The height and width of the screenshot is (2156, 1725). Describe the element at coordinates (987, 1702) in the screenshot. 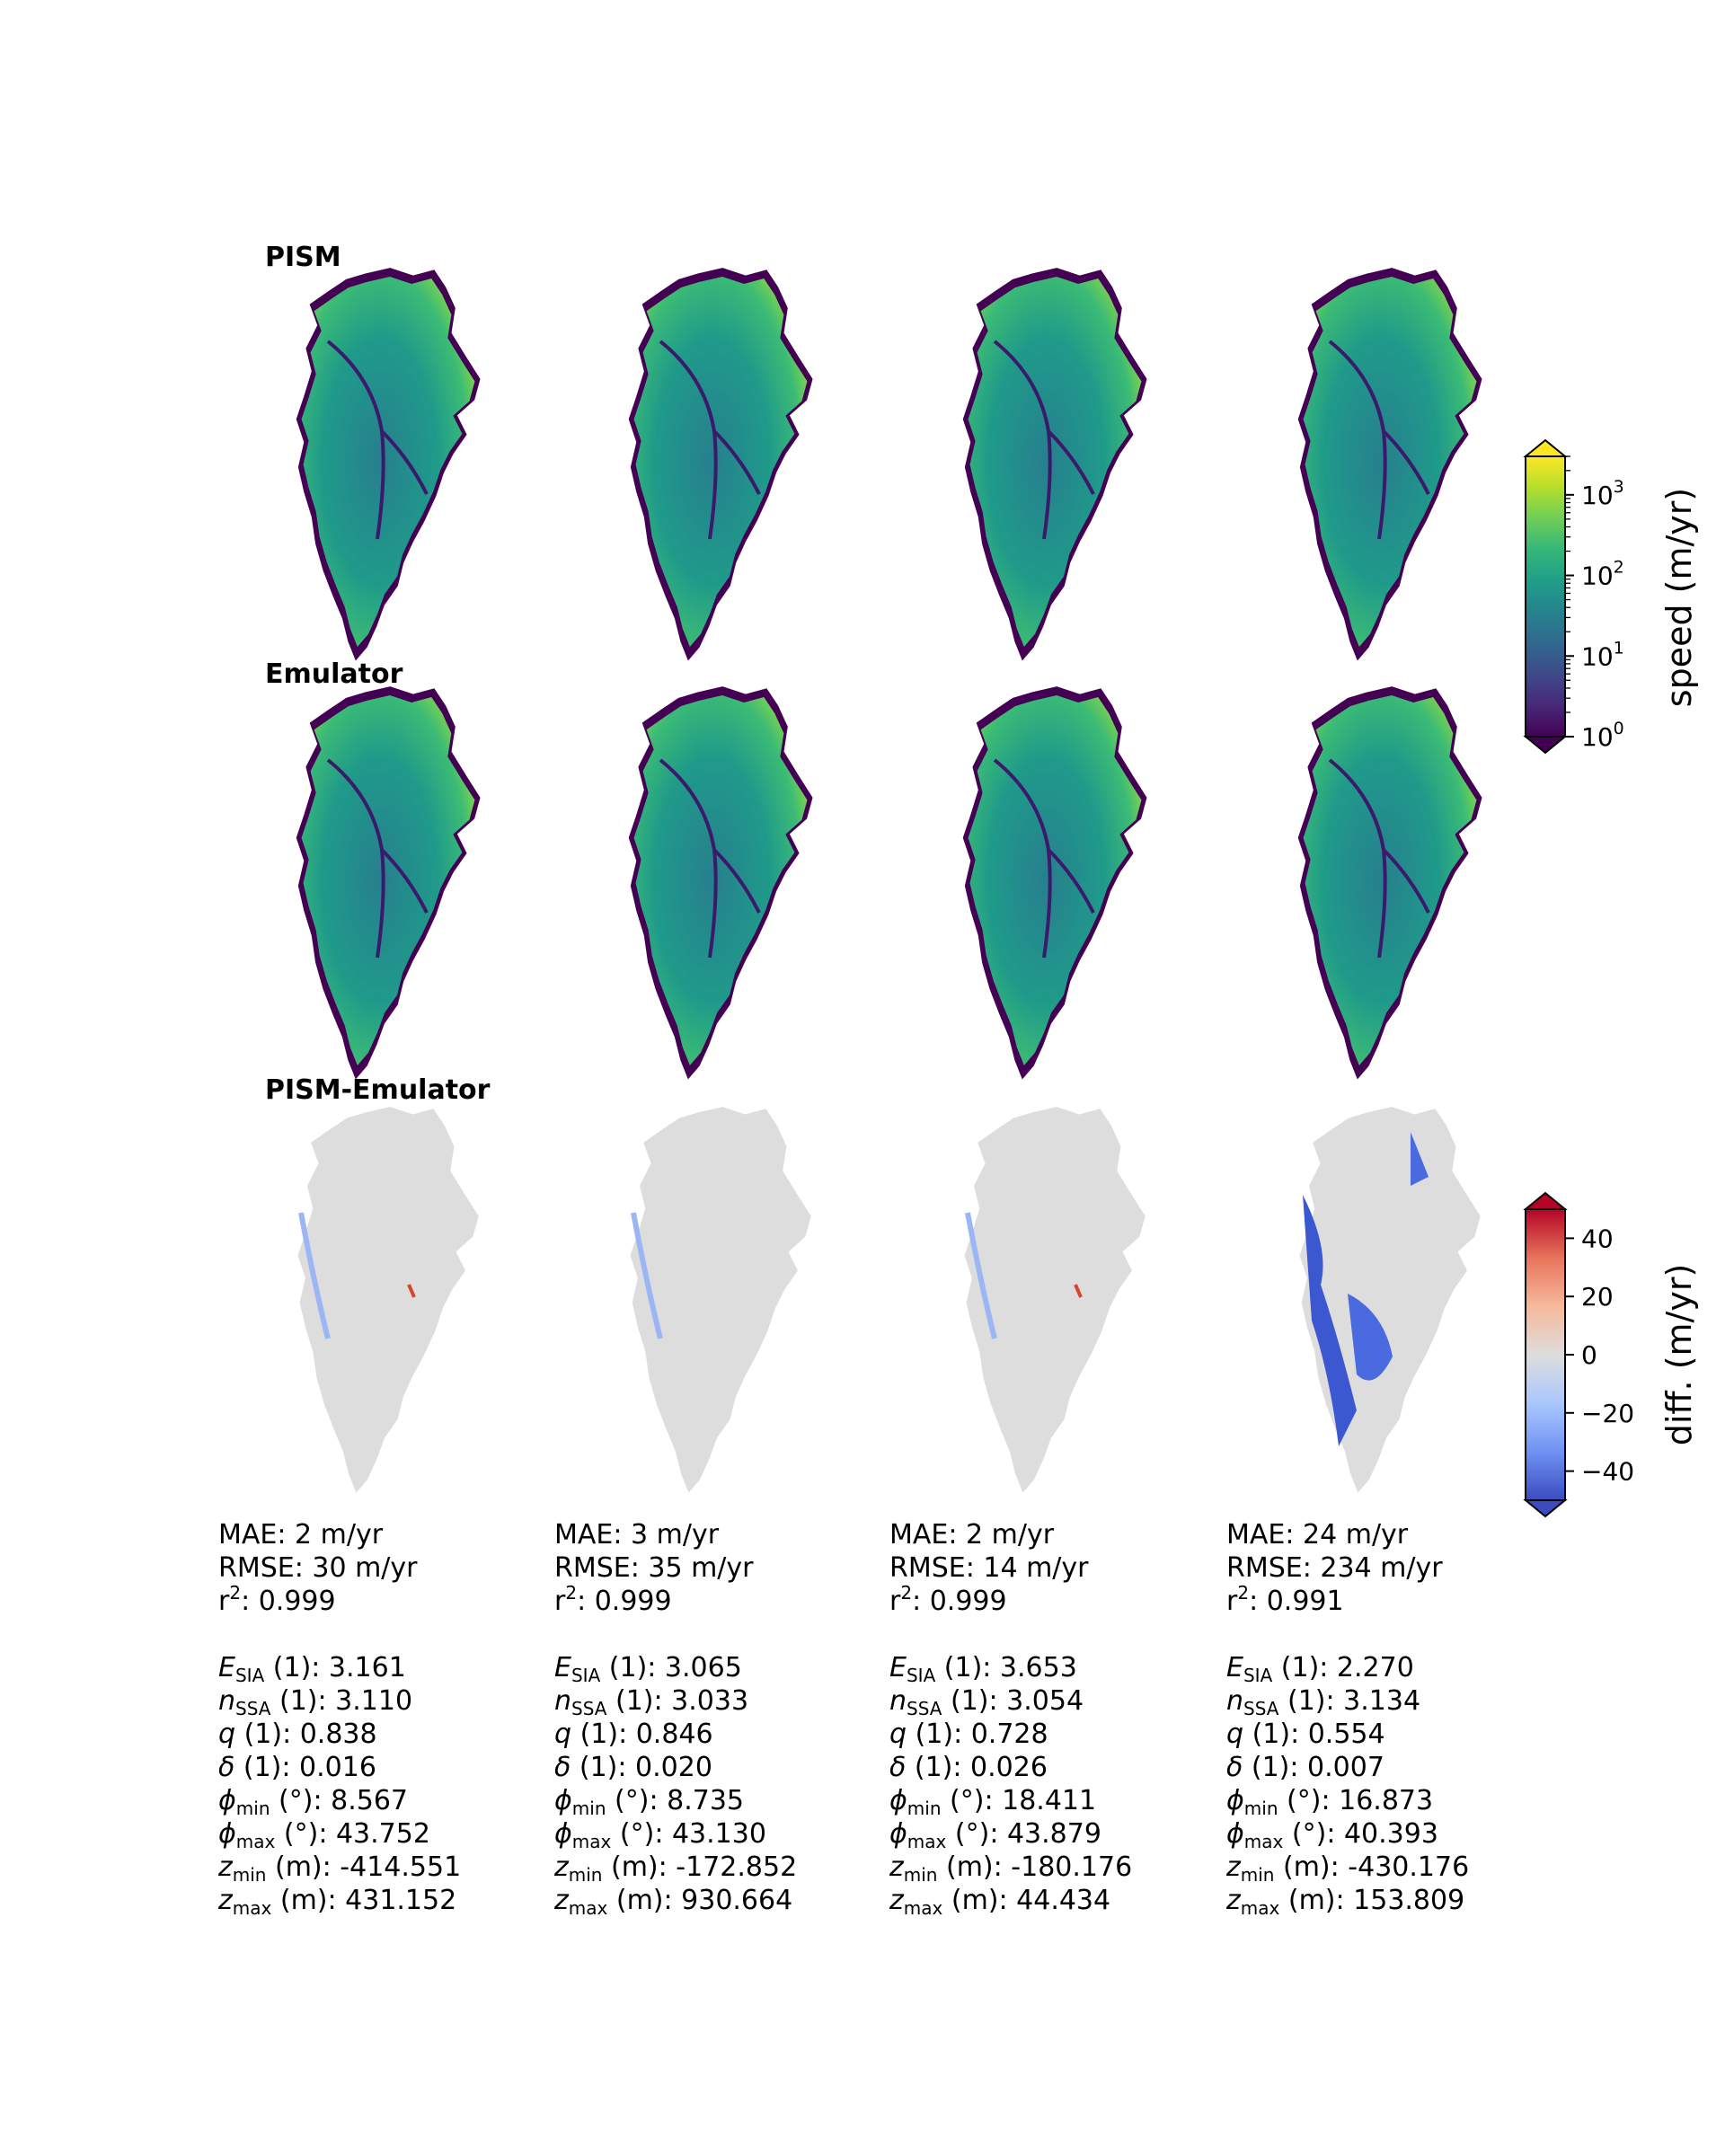

I see `param-n-ssa: nSSA (1): 3.054` at that location.